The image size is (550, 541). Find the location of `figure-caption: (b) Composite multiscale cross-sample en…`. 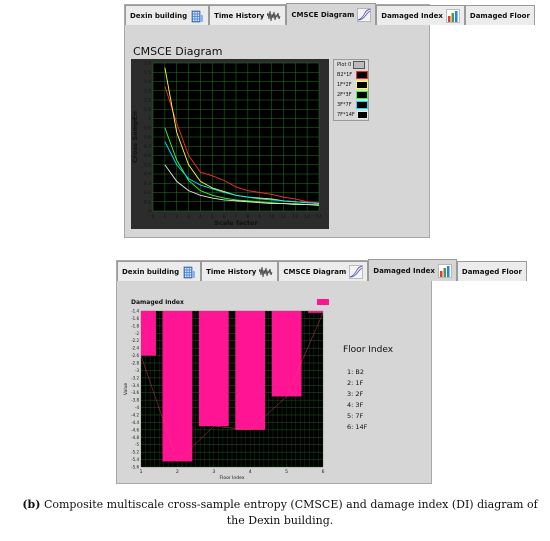

figure-caption: (b) Composite multiscale cross-sample en… is located at coordinates (280, 513).